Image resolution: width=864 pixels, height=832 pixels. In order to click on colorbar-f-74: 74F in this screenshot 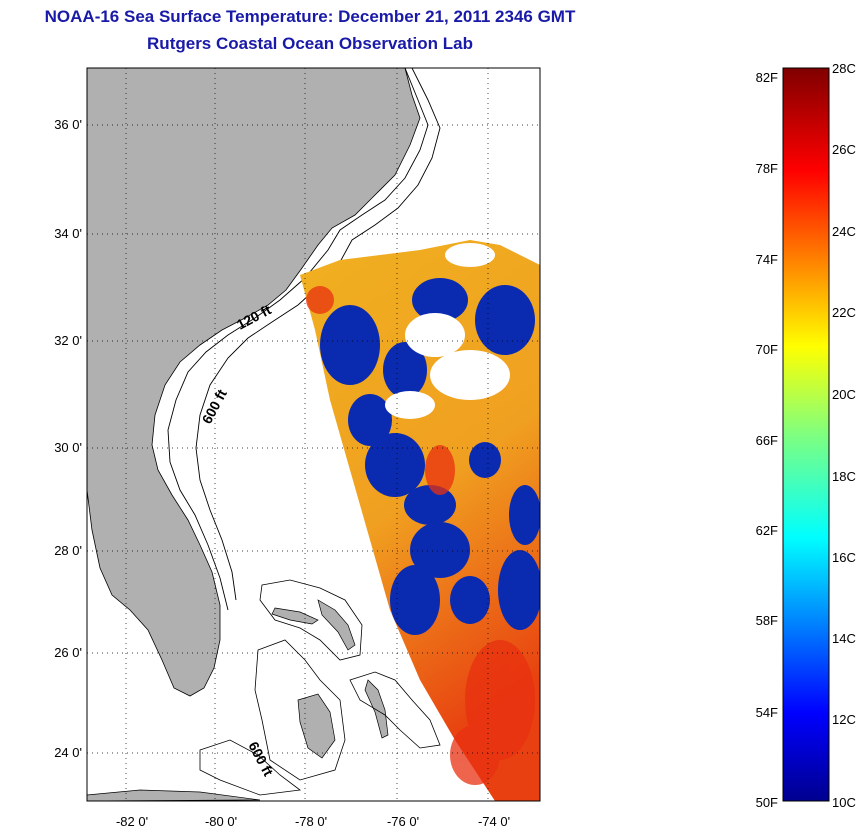, I will do `click(766, 259)`.